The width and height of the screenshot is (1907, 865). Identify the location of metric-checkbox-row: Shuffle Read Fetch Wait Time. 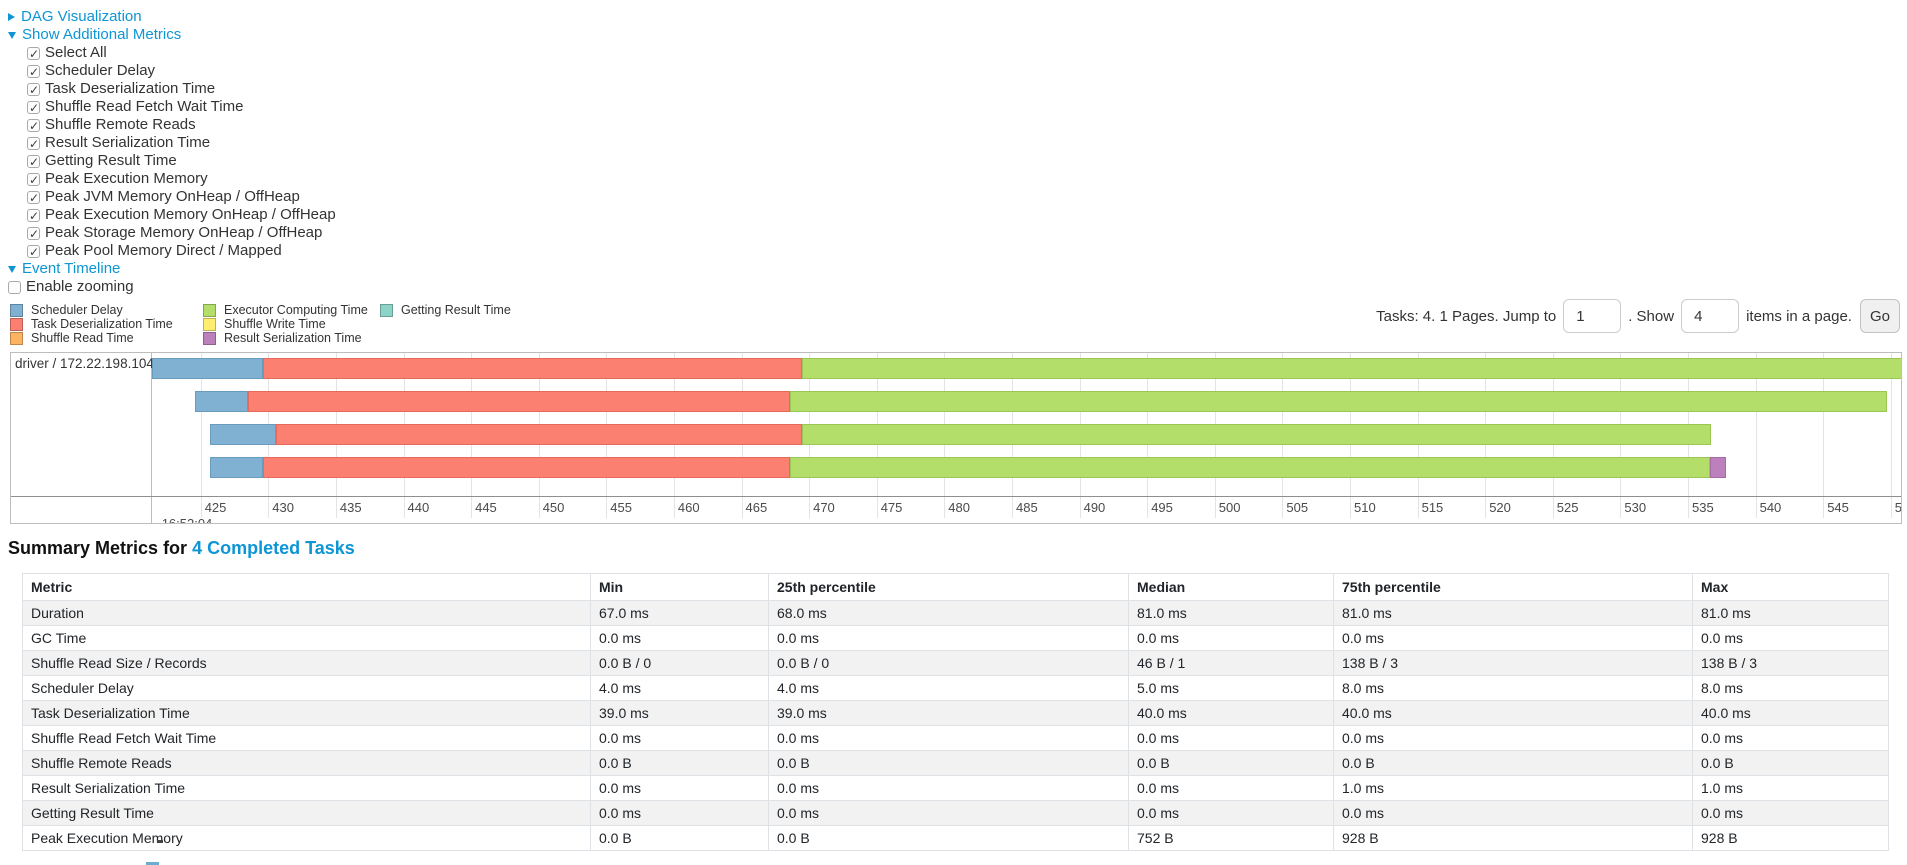
(181, 107).